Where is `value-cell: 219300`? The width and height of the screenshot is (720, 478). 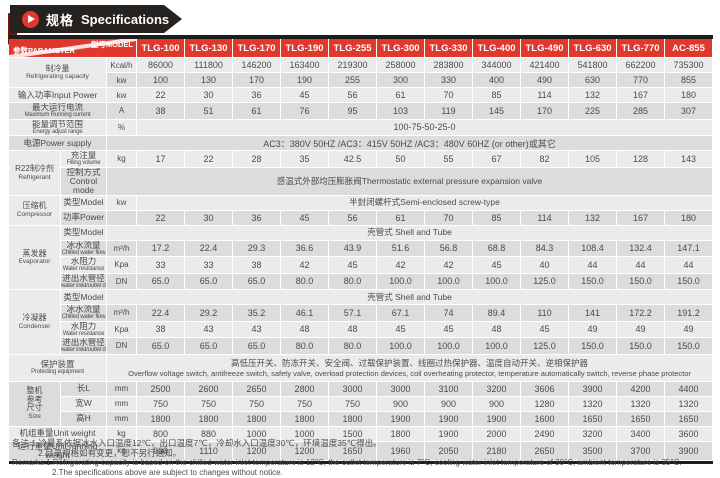
value-cell: 219300 is located at coordinates (353, 65).